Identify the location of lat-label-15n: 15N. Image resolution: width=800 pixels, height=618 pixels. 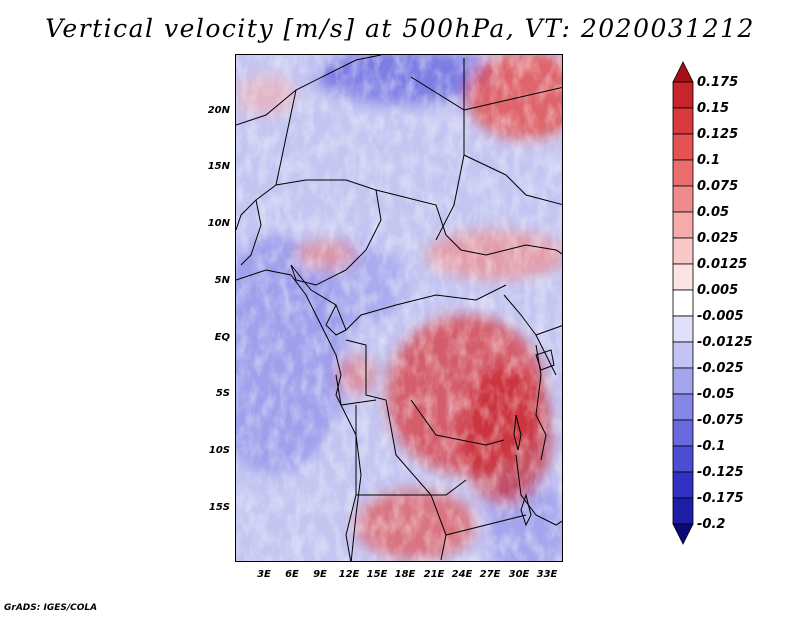
(218, 166).